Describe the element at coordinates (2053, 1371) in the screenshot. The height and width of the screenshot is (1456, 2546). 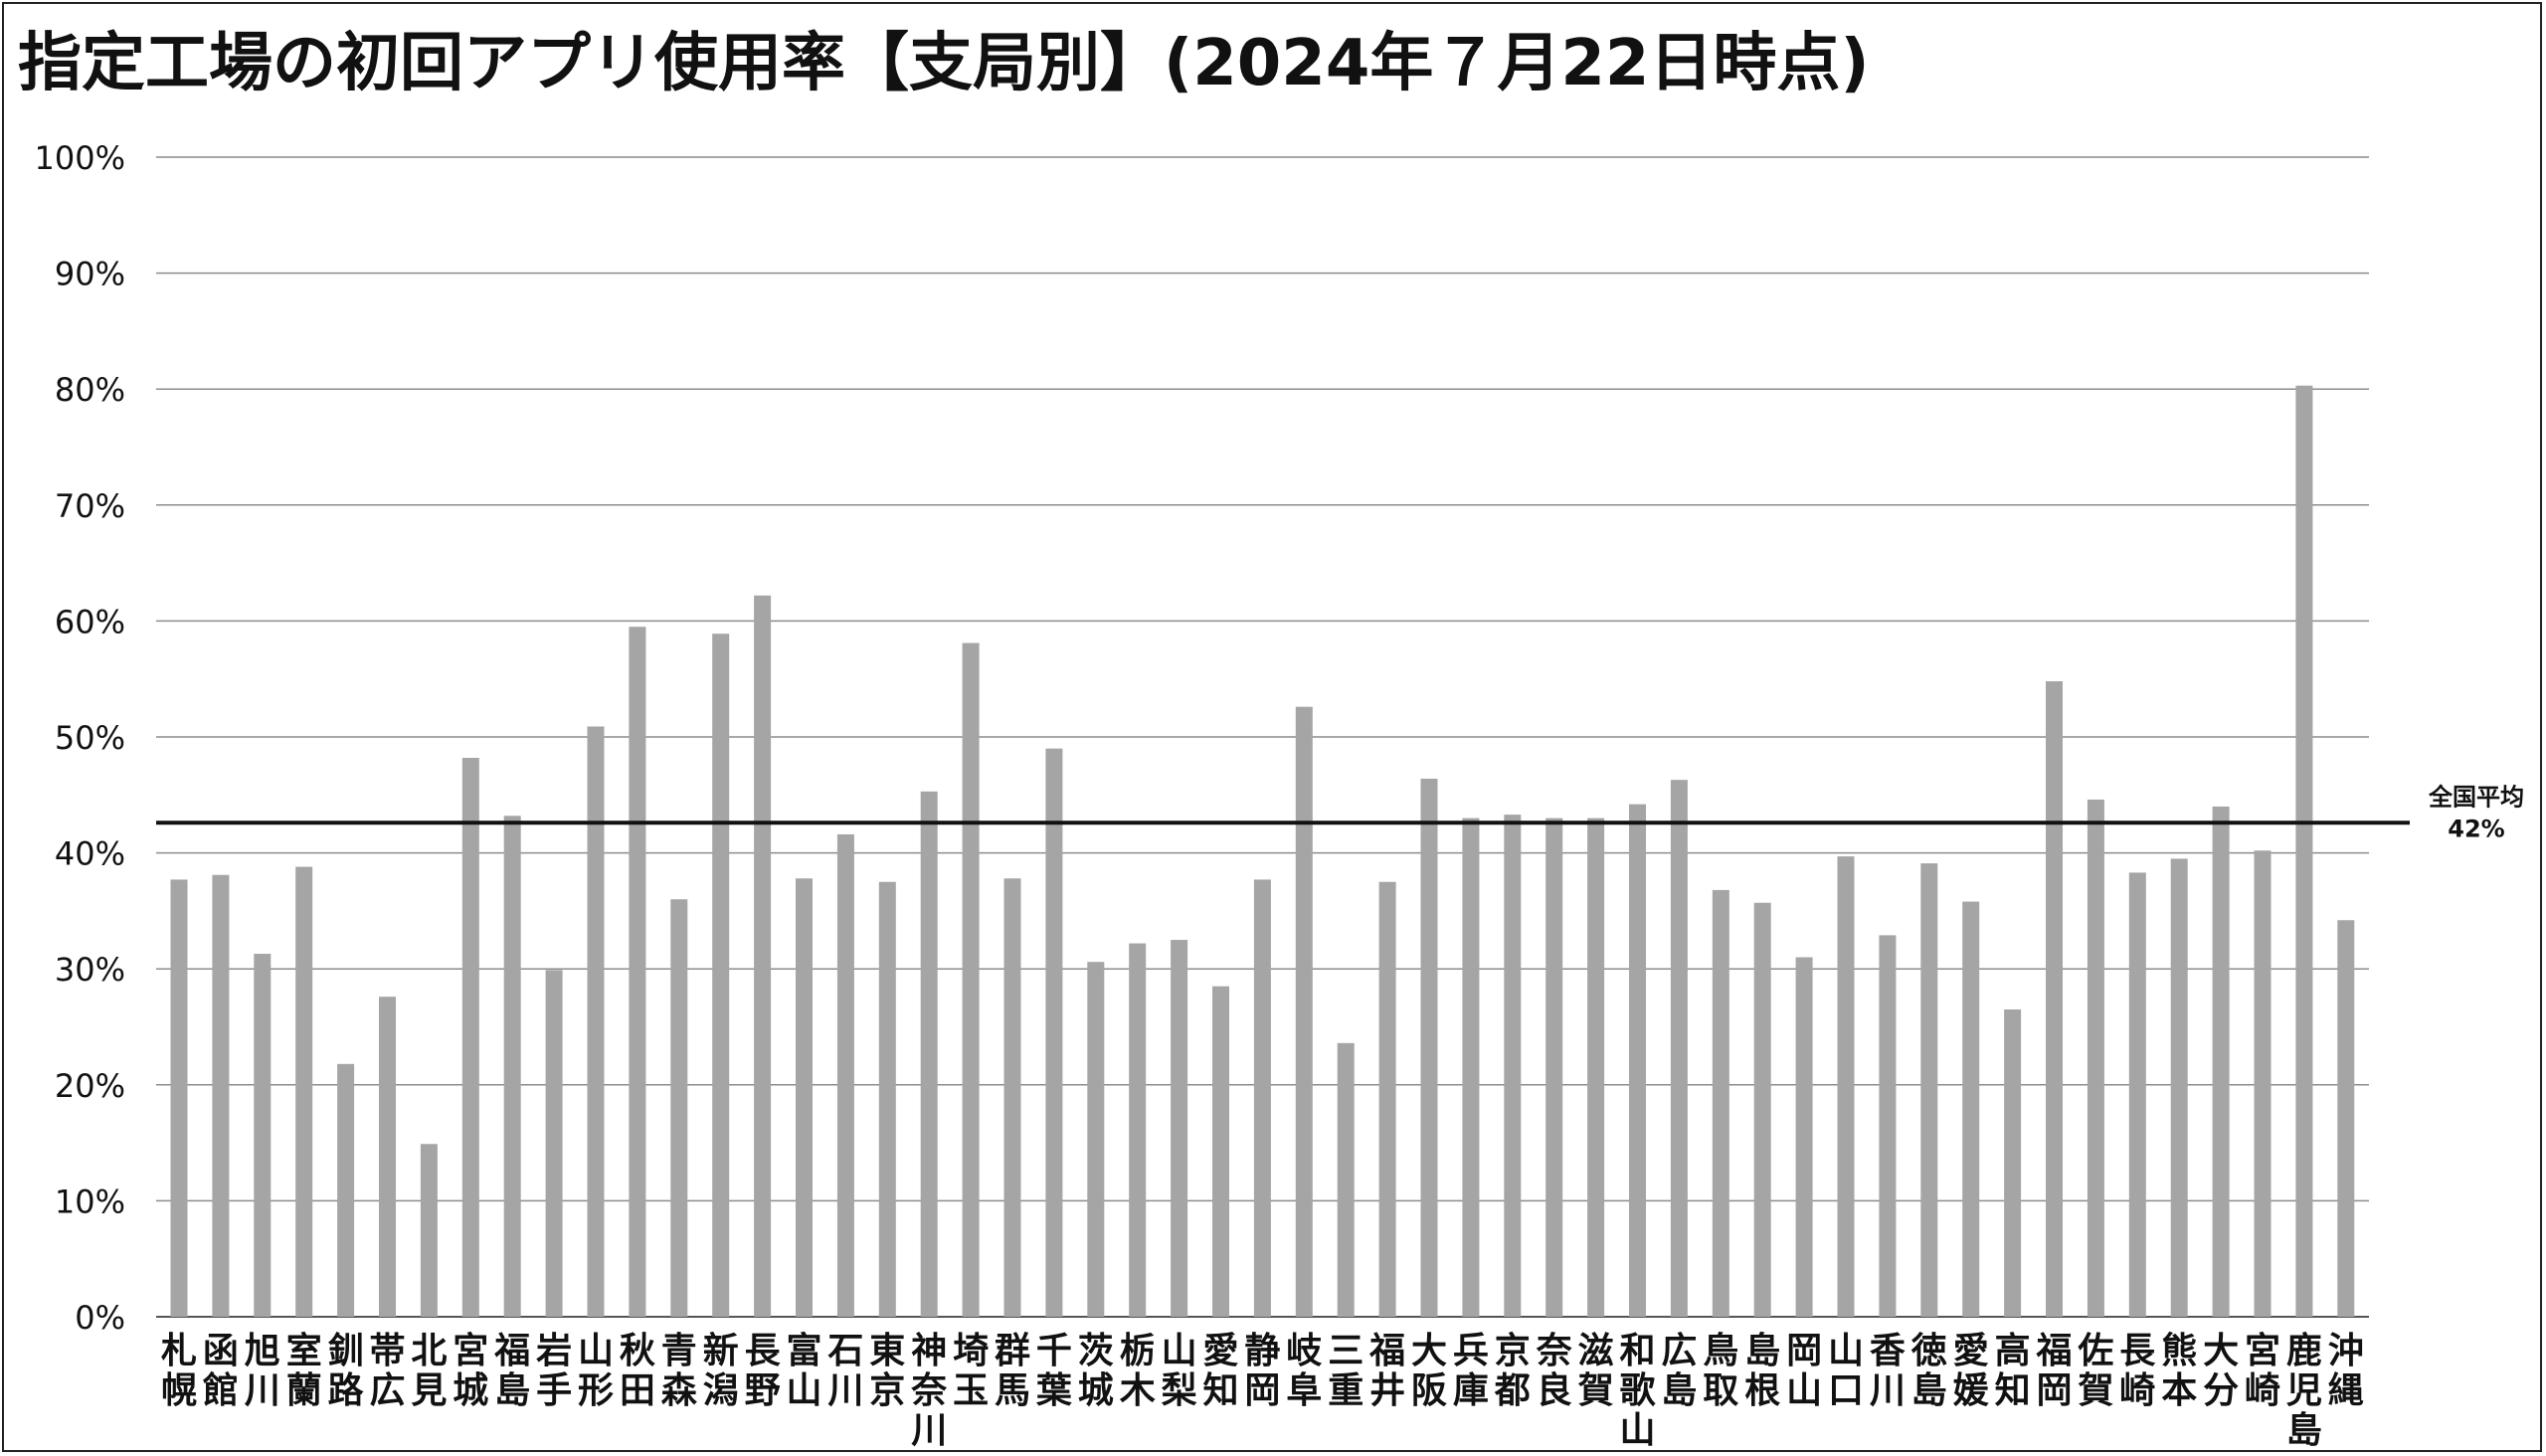
I see `x-tick-label: 福岡` at that location.